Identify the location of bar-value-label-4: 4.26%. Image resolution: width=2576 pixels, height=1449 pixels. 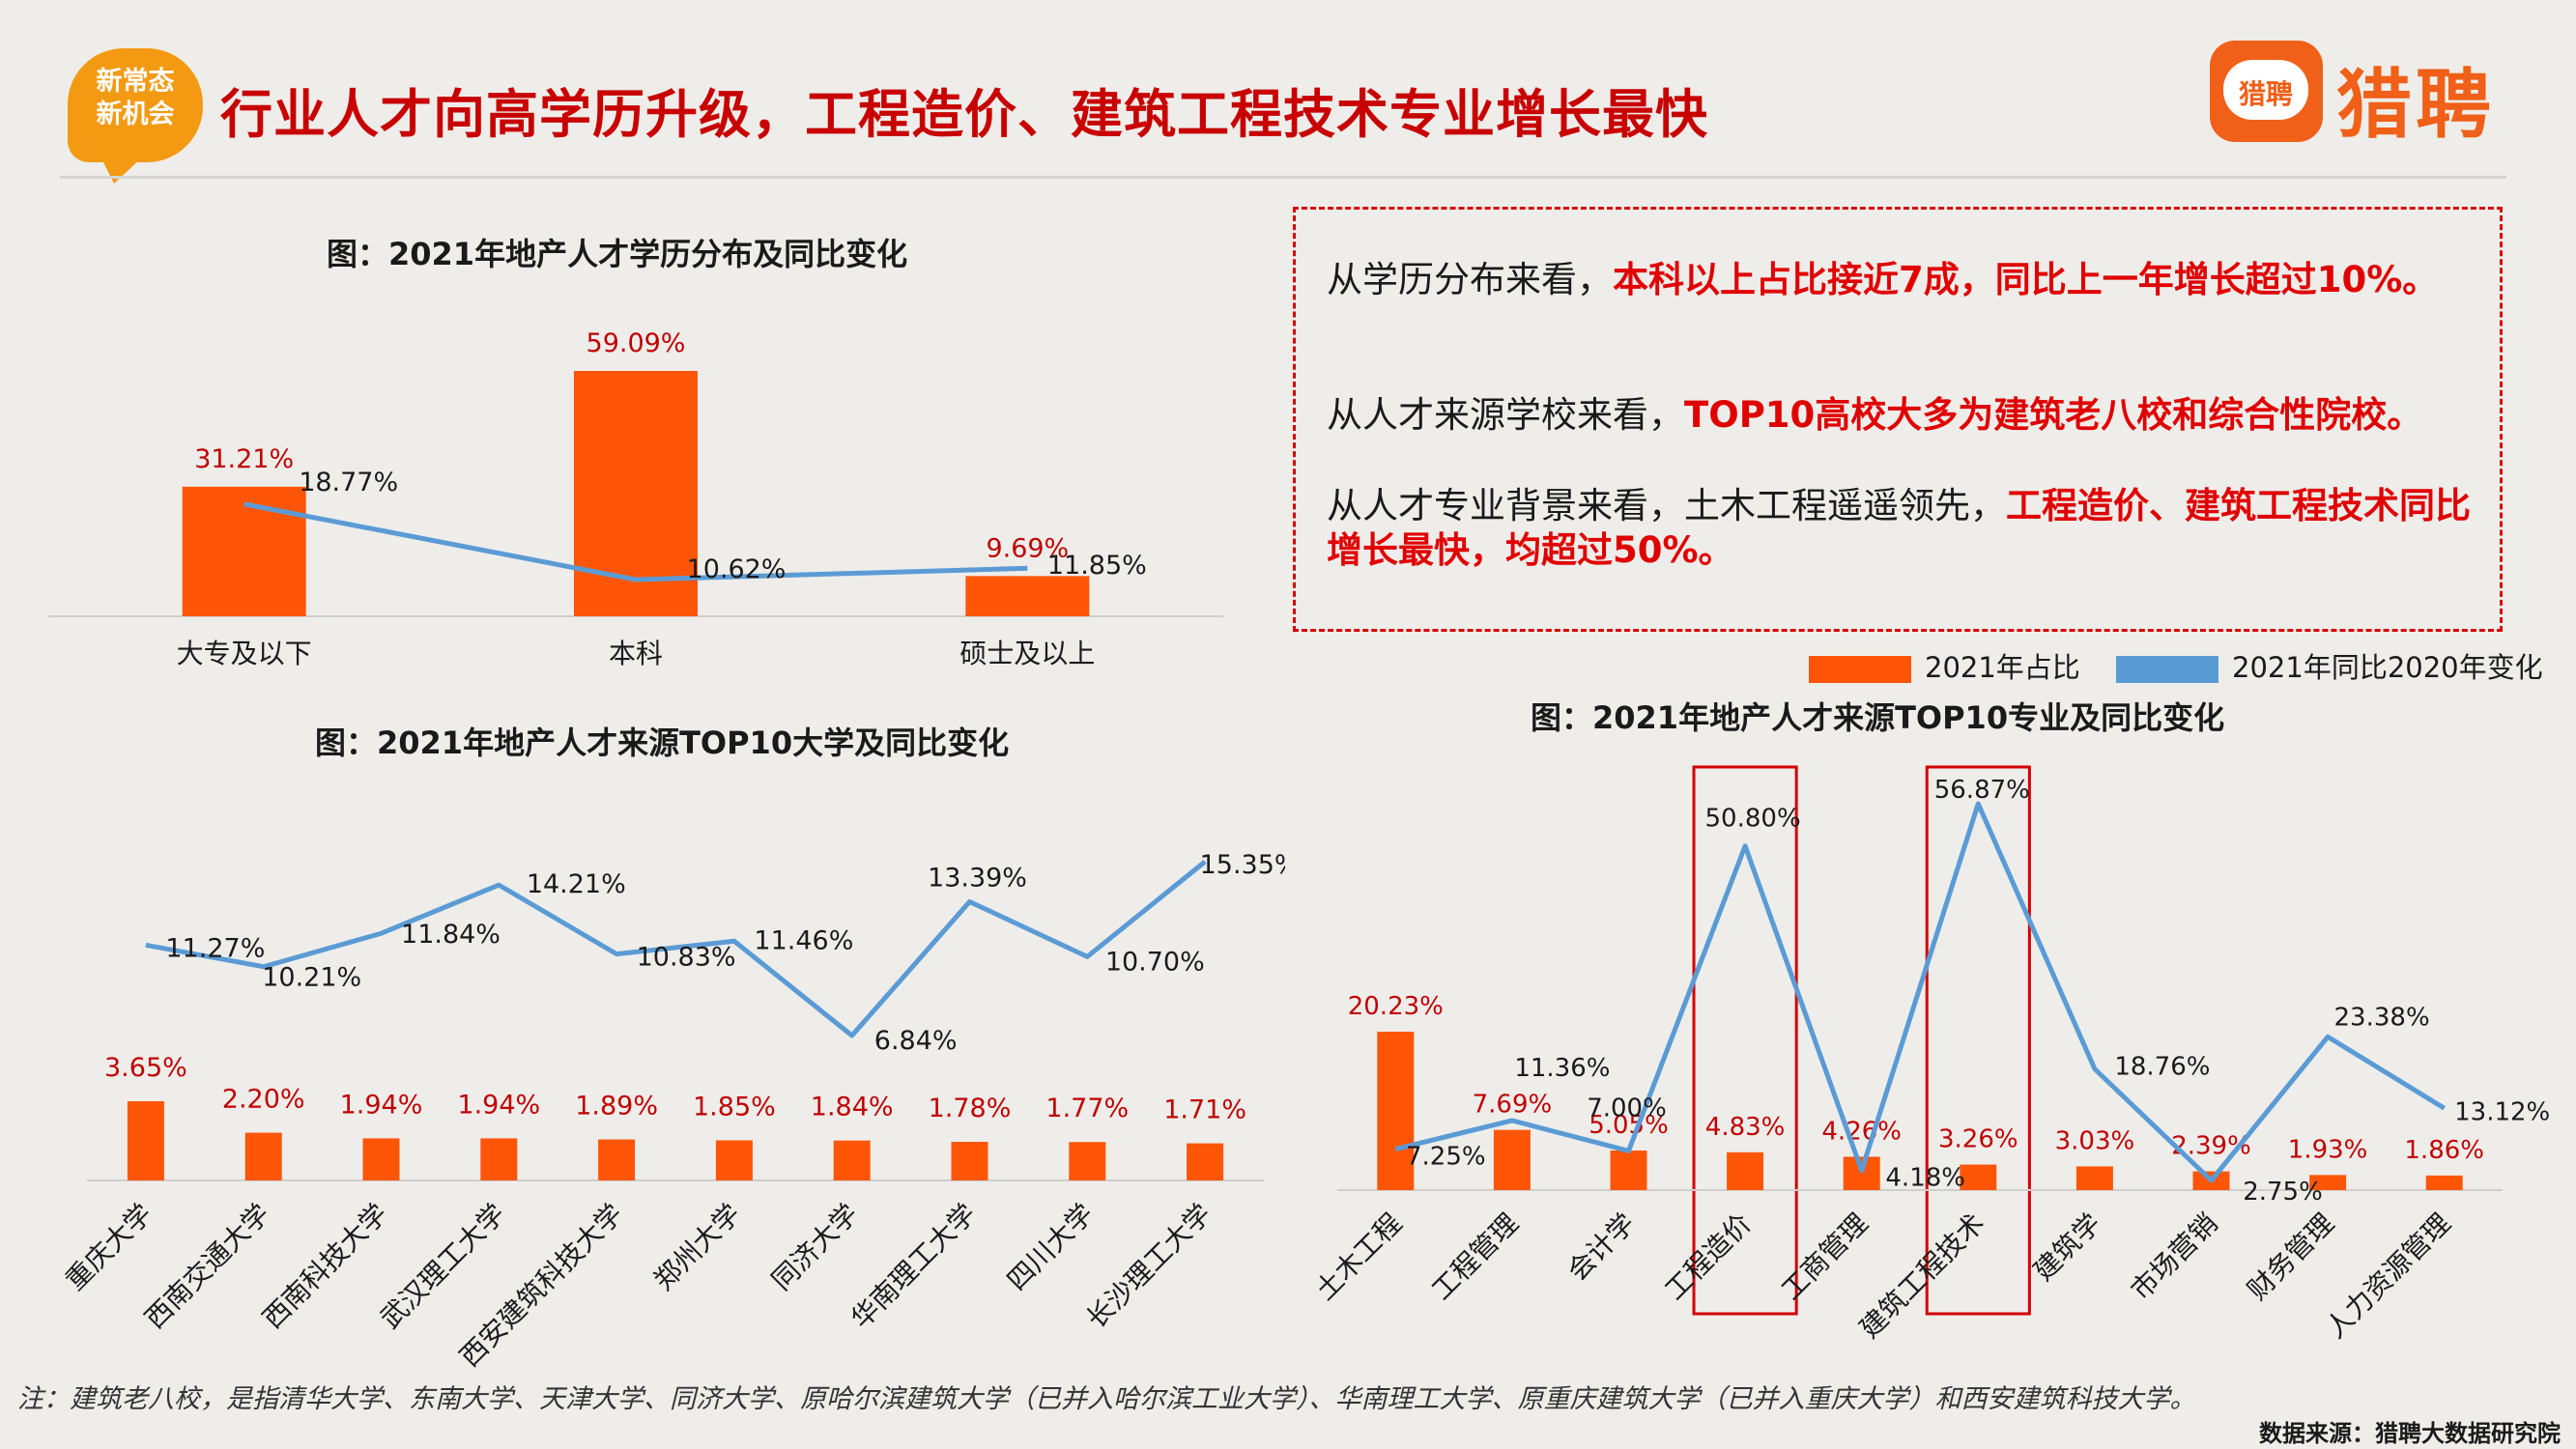
(1862, 1131).